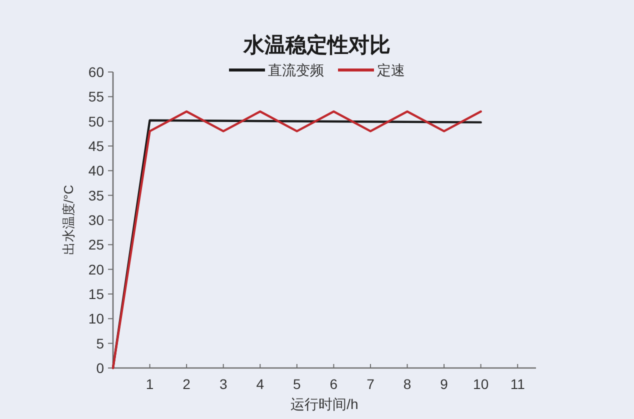 The width and height of the screenshot is (634, 419). What do you see at coordinates (297, 384) in the screenshot?
I see `x-tick-label: 5` at bounding box center [297, 384].